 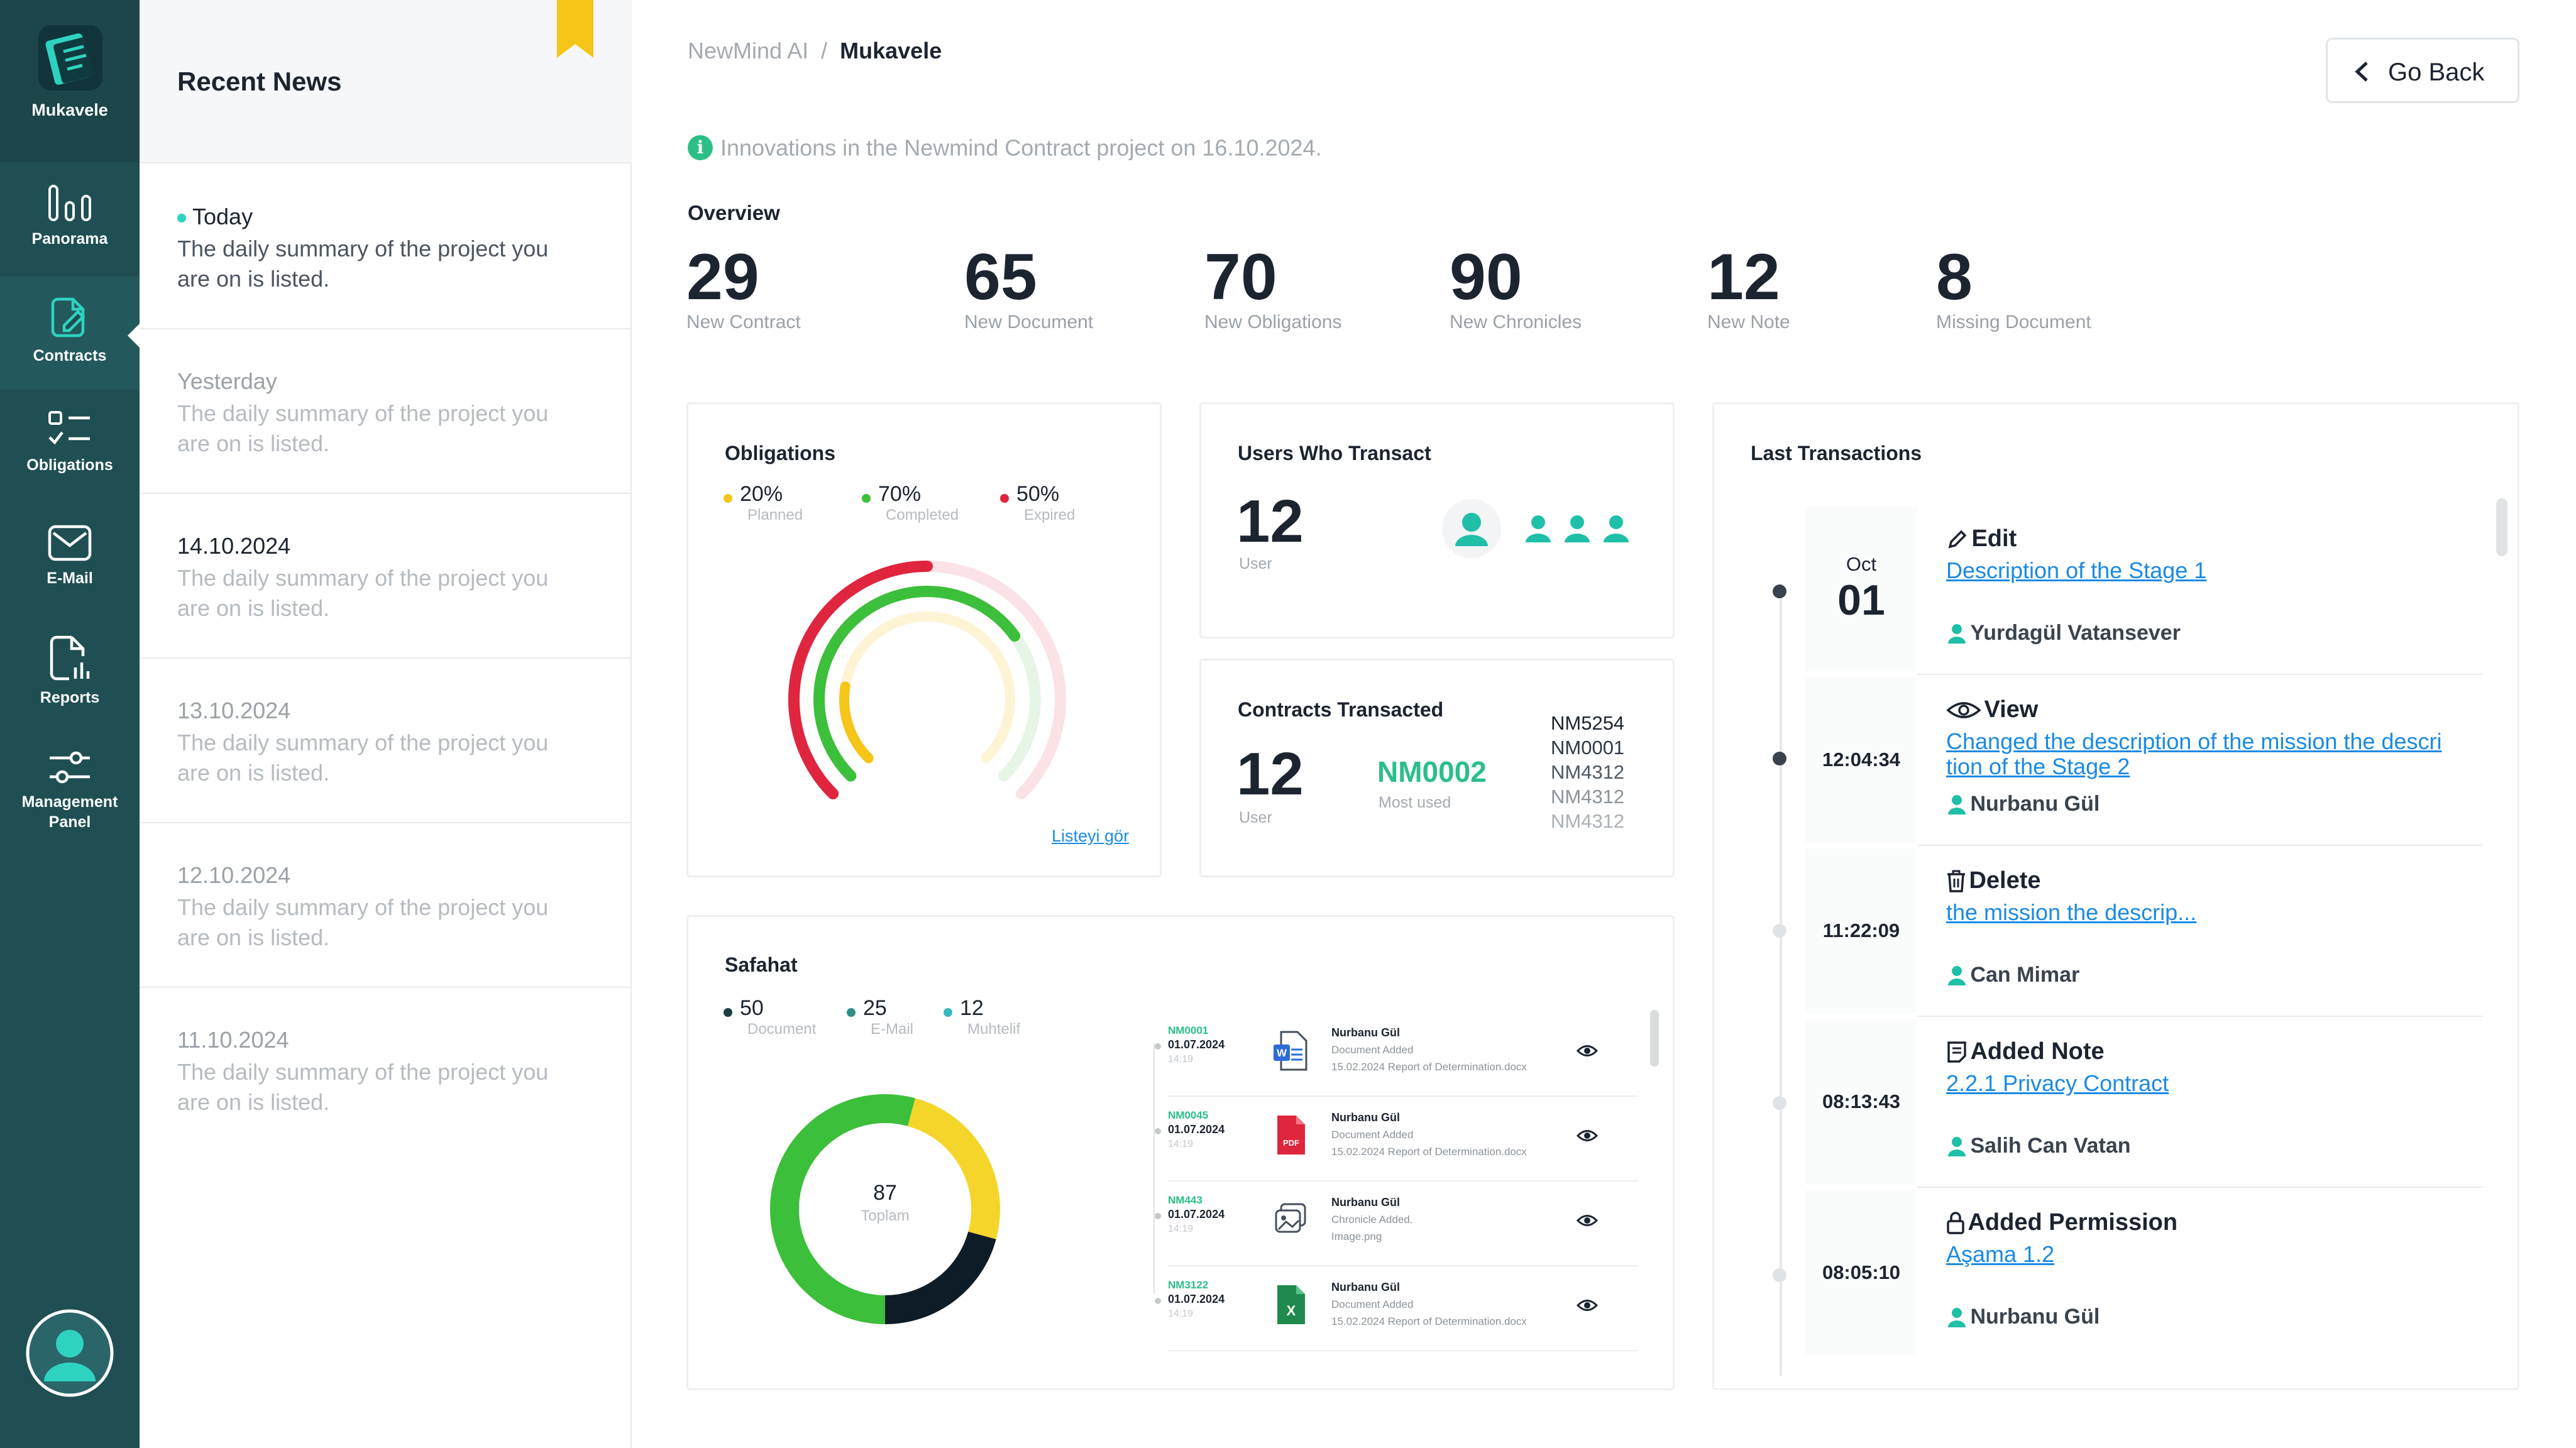 I want to click on stat-new-contract: 29 New Contract, so click(x=744, y=288).